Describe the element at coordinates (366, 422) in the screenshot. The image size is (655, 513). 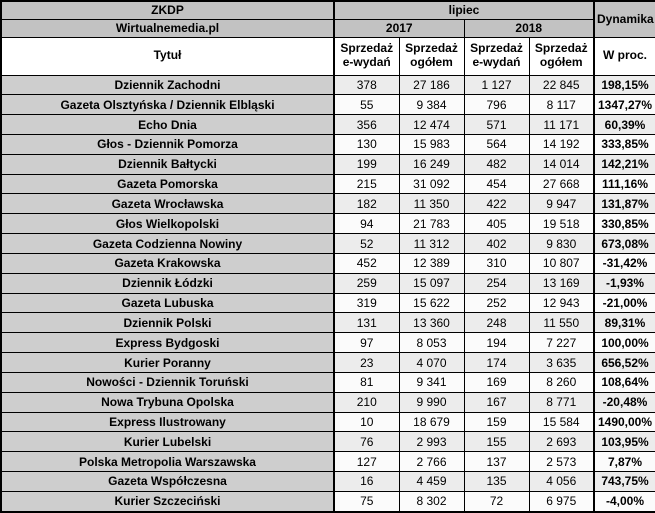
I see `value-cell: 10` at that location.